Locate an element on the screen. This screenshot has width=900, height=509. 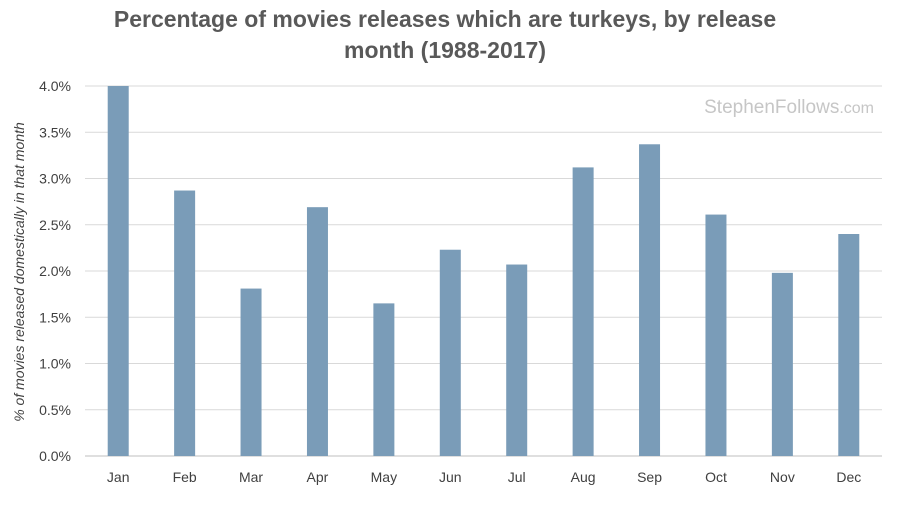
bar-aug is located at coordinates (583, 311).